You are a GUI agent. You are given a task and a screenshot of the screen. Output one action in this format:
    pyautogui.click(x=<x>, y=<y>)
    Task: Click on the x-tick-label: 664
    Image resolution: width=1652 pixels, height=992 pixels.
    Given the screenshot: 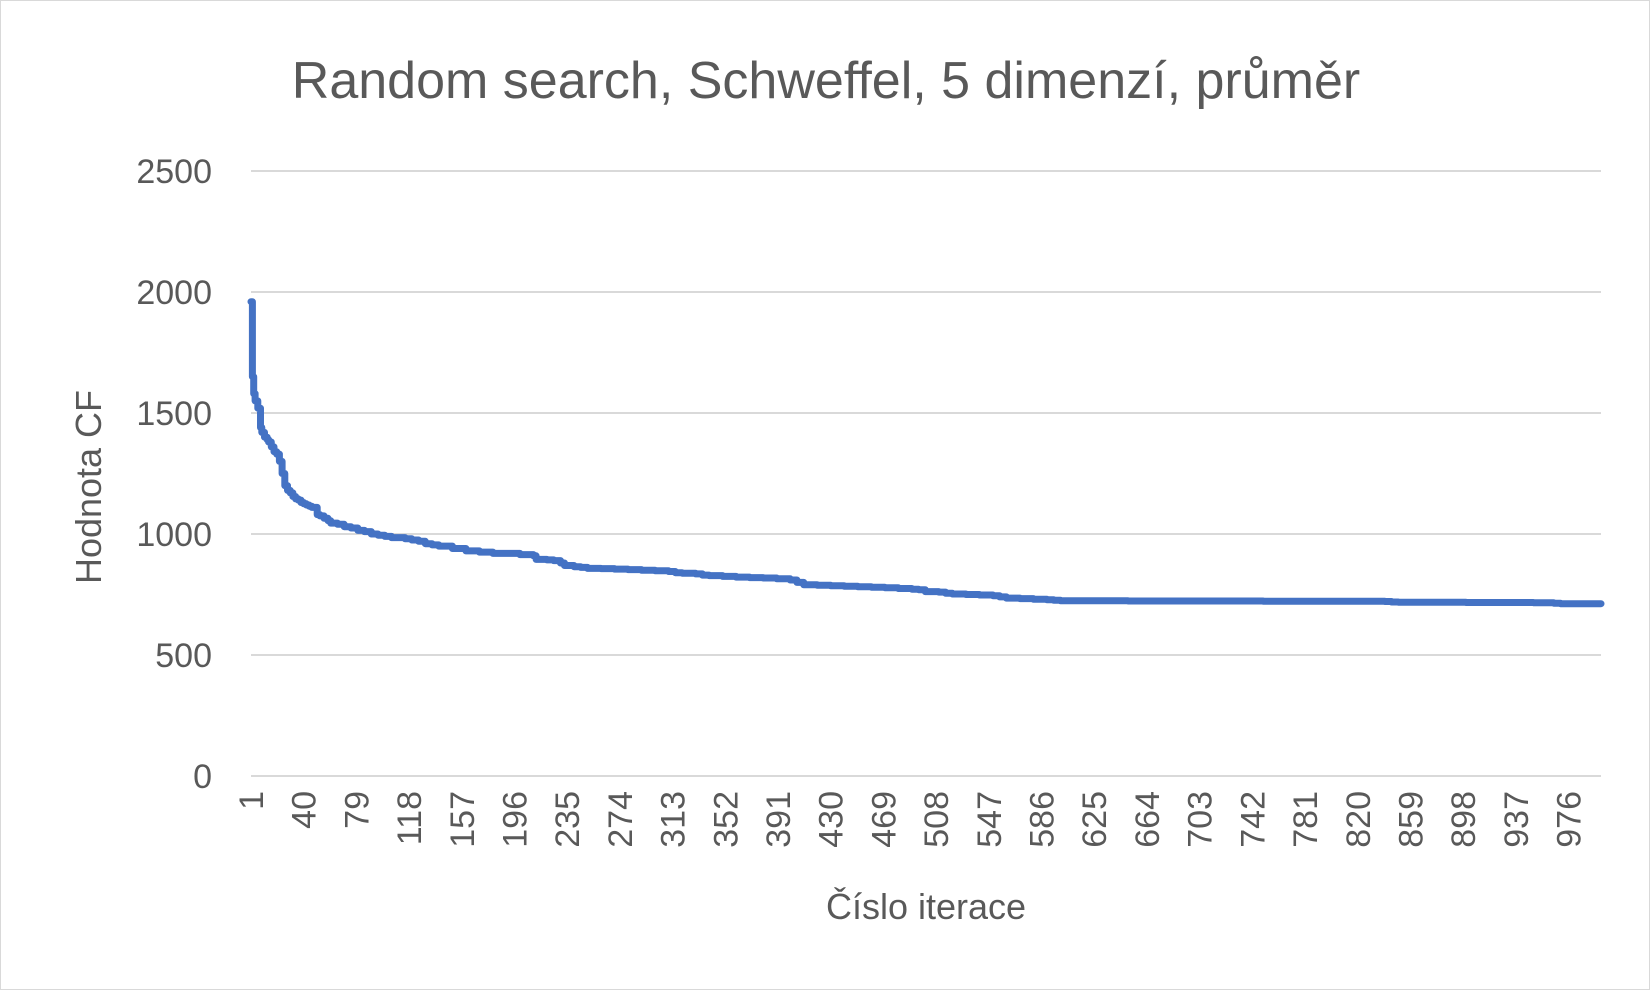 What is the action you would take?
    pyautogui.click(x=1148, y=819)
    